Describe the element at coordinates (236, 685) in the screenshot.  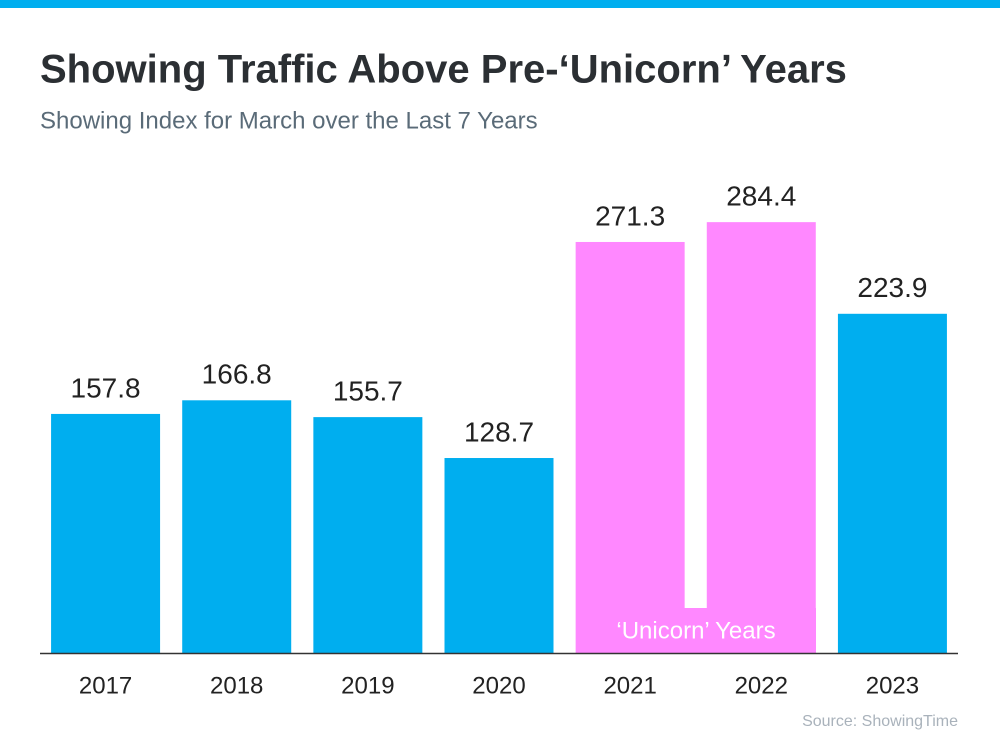
I see `x-tick-label: 2018` at that location.